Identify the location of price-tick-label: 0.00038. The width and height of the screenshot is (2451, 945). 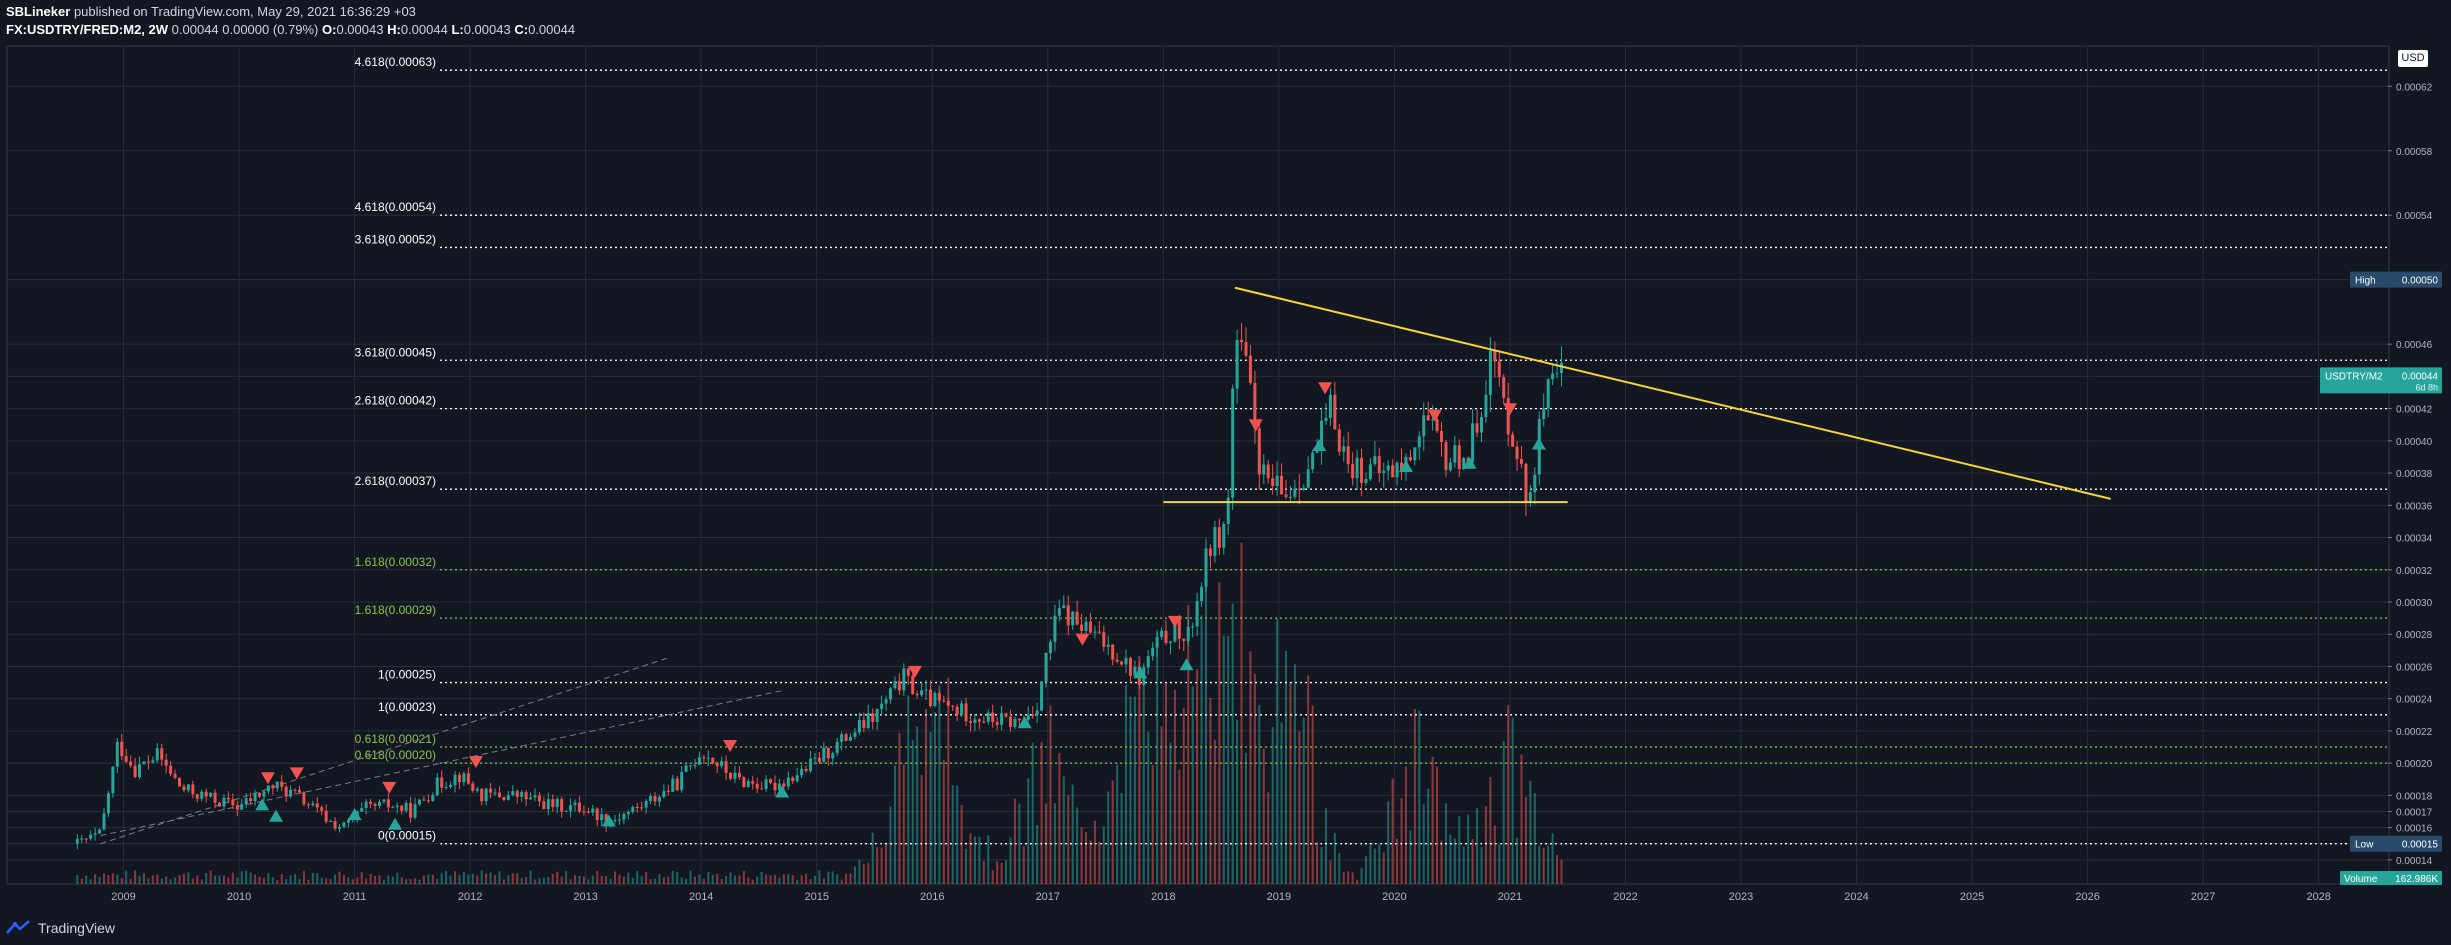
(2414, 474).